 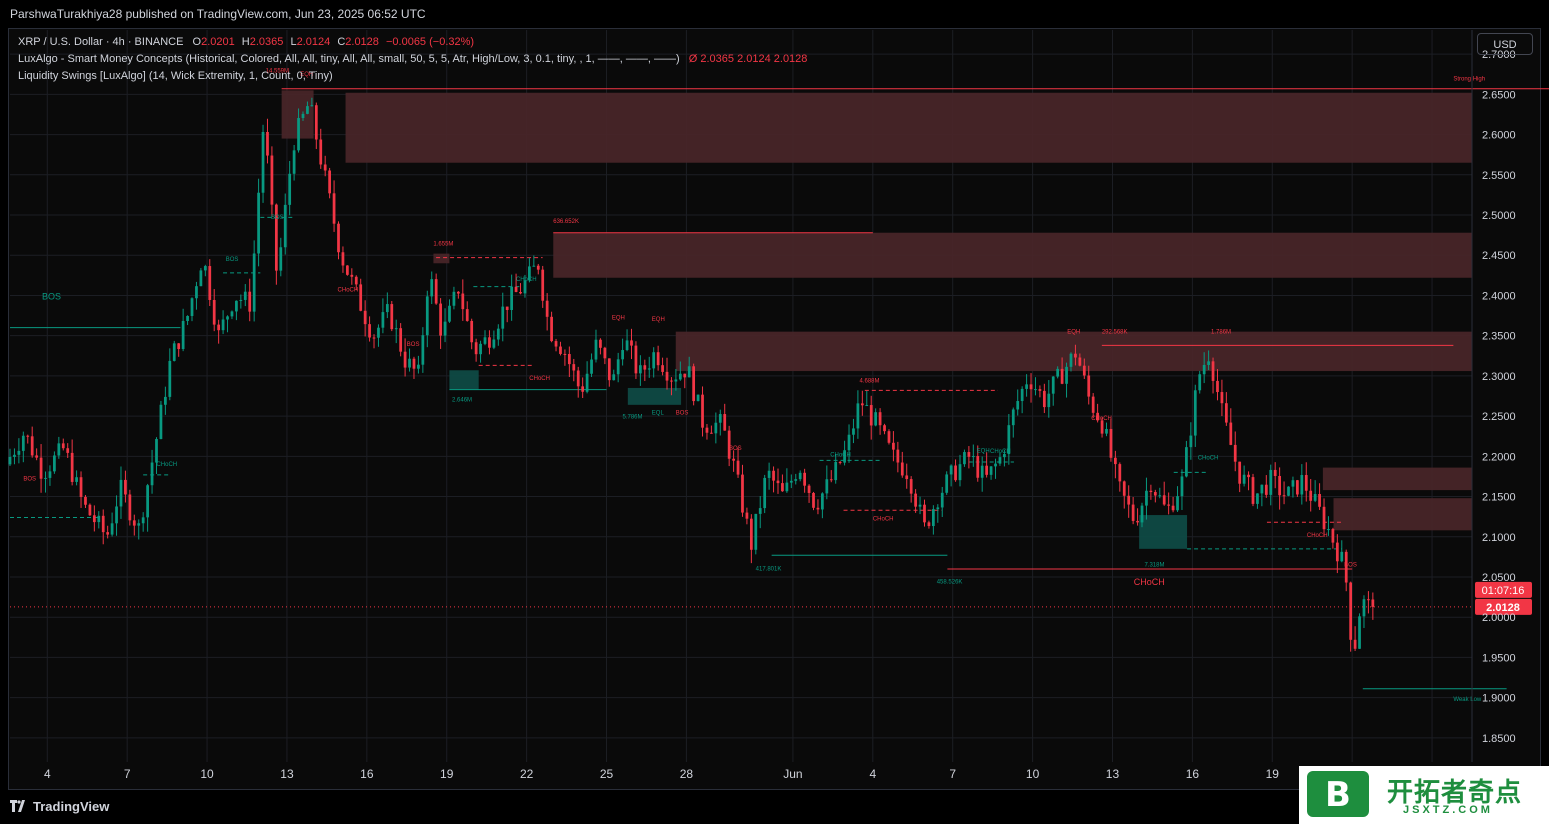 What do you see at coordinates (1505, 44) in the screenshot?
I see `currency-button: USD` at bounding box center [1505, 44].